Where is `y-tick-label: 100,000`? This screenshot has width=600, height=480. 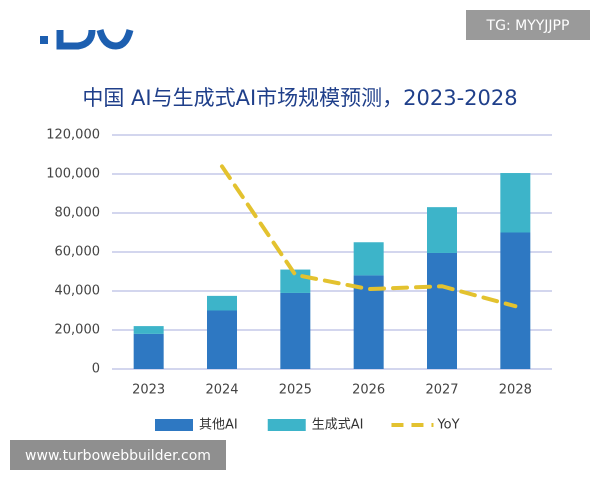
y-tick-label: 100,000 is located at coordinates (73, 174).